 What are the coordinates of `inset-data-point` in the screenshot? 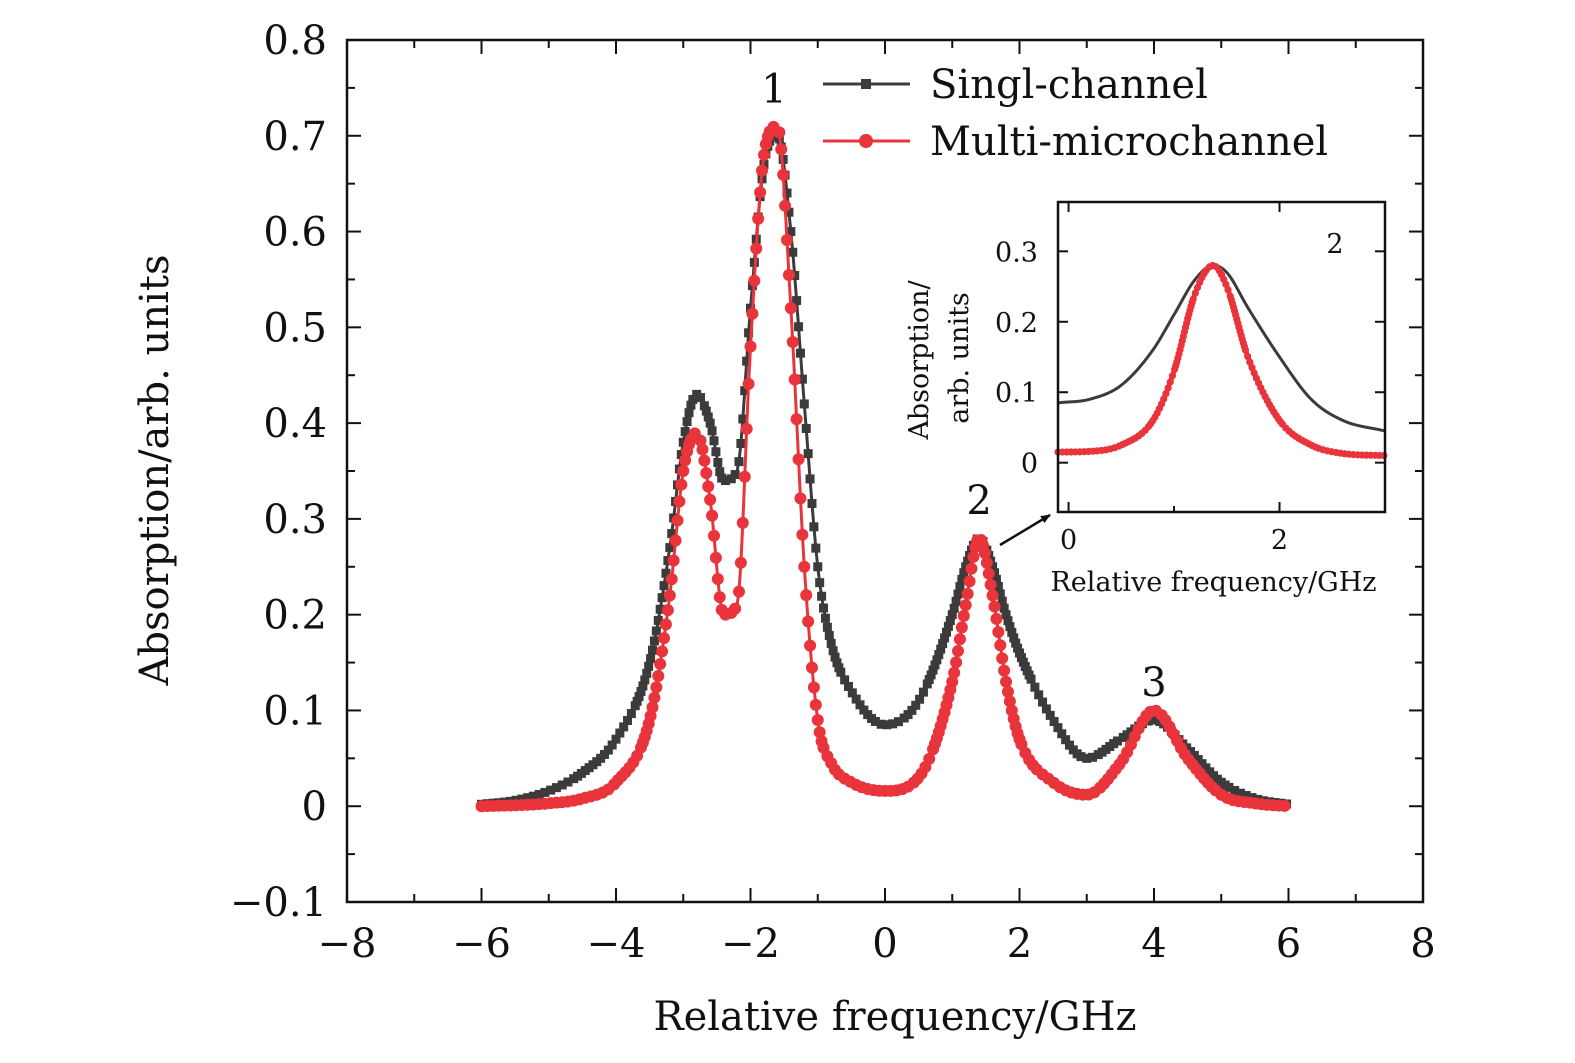 It's located at (1195, 293).